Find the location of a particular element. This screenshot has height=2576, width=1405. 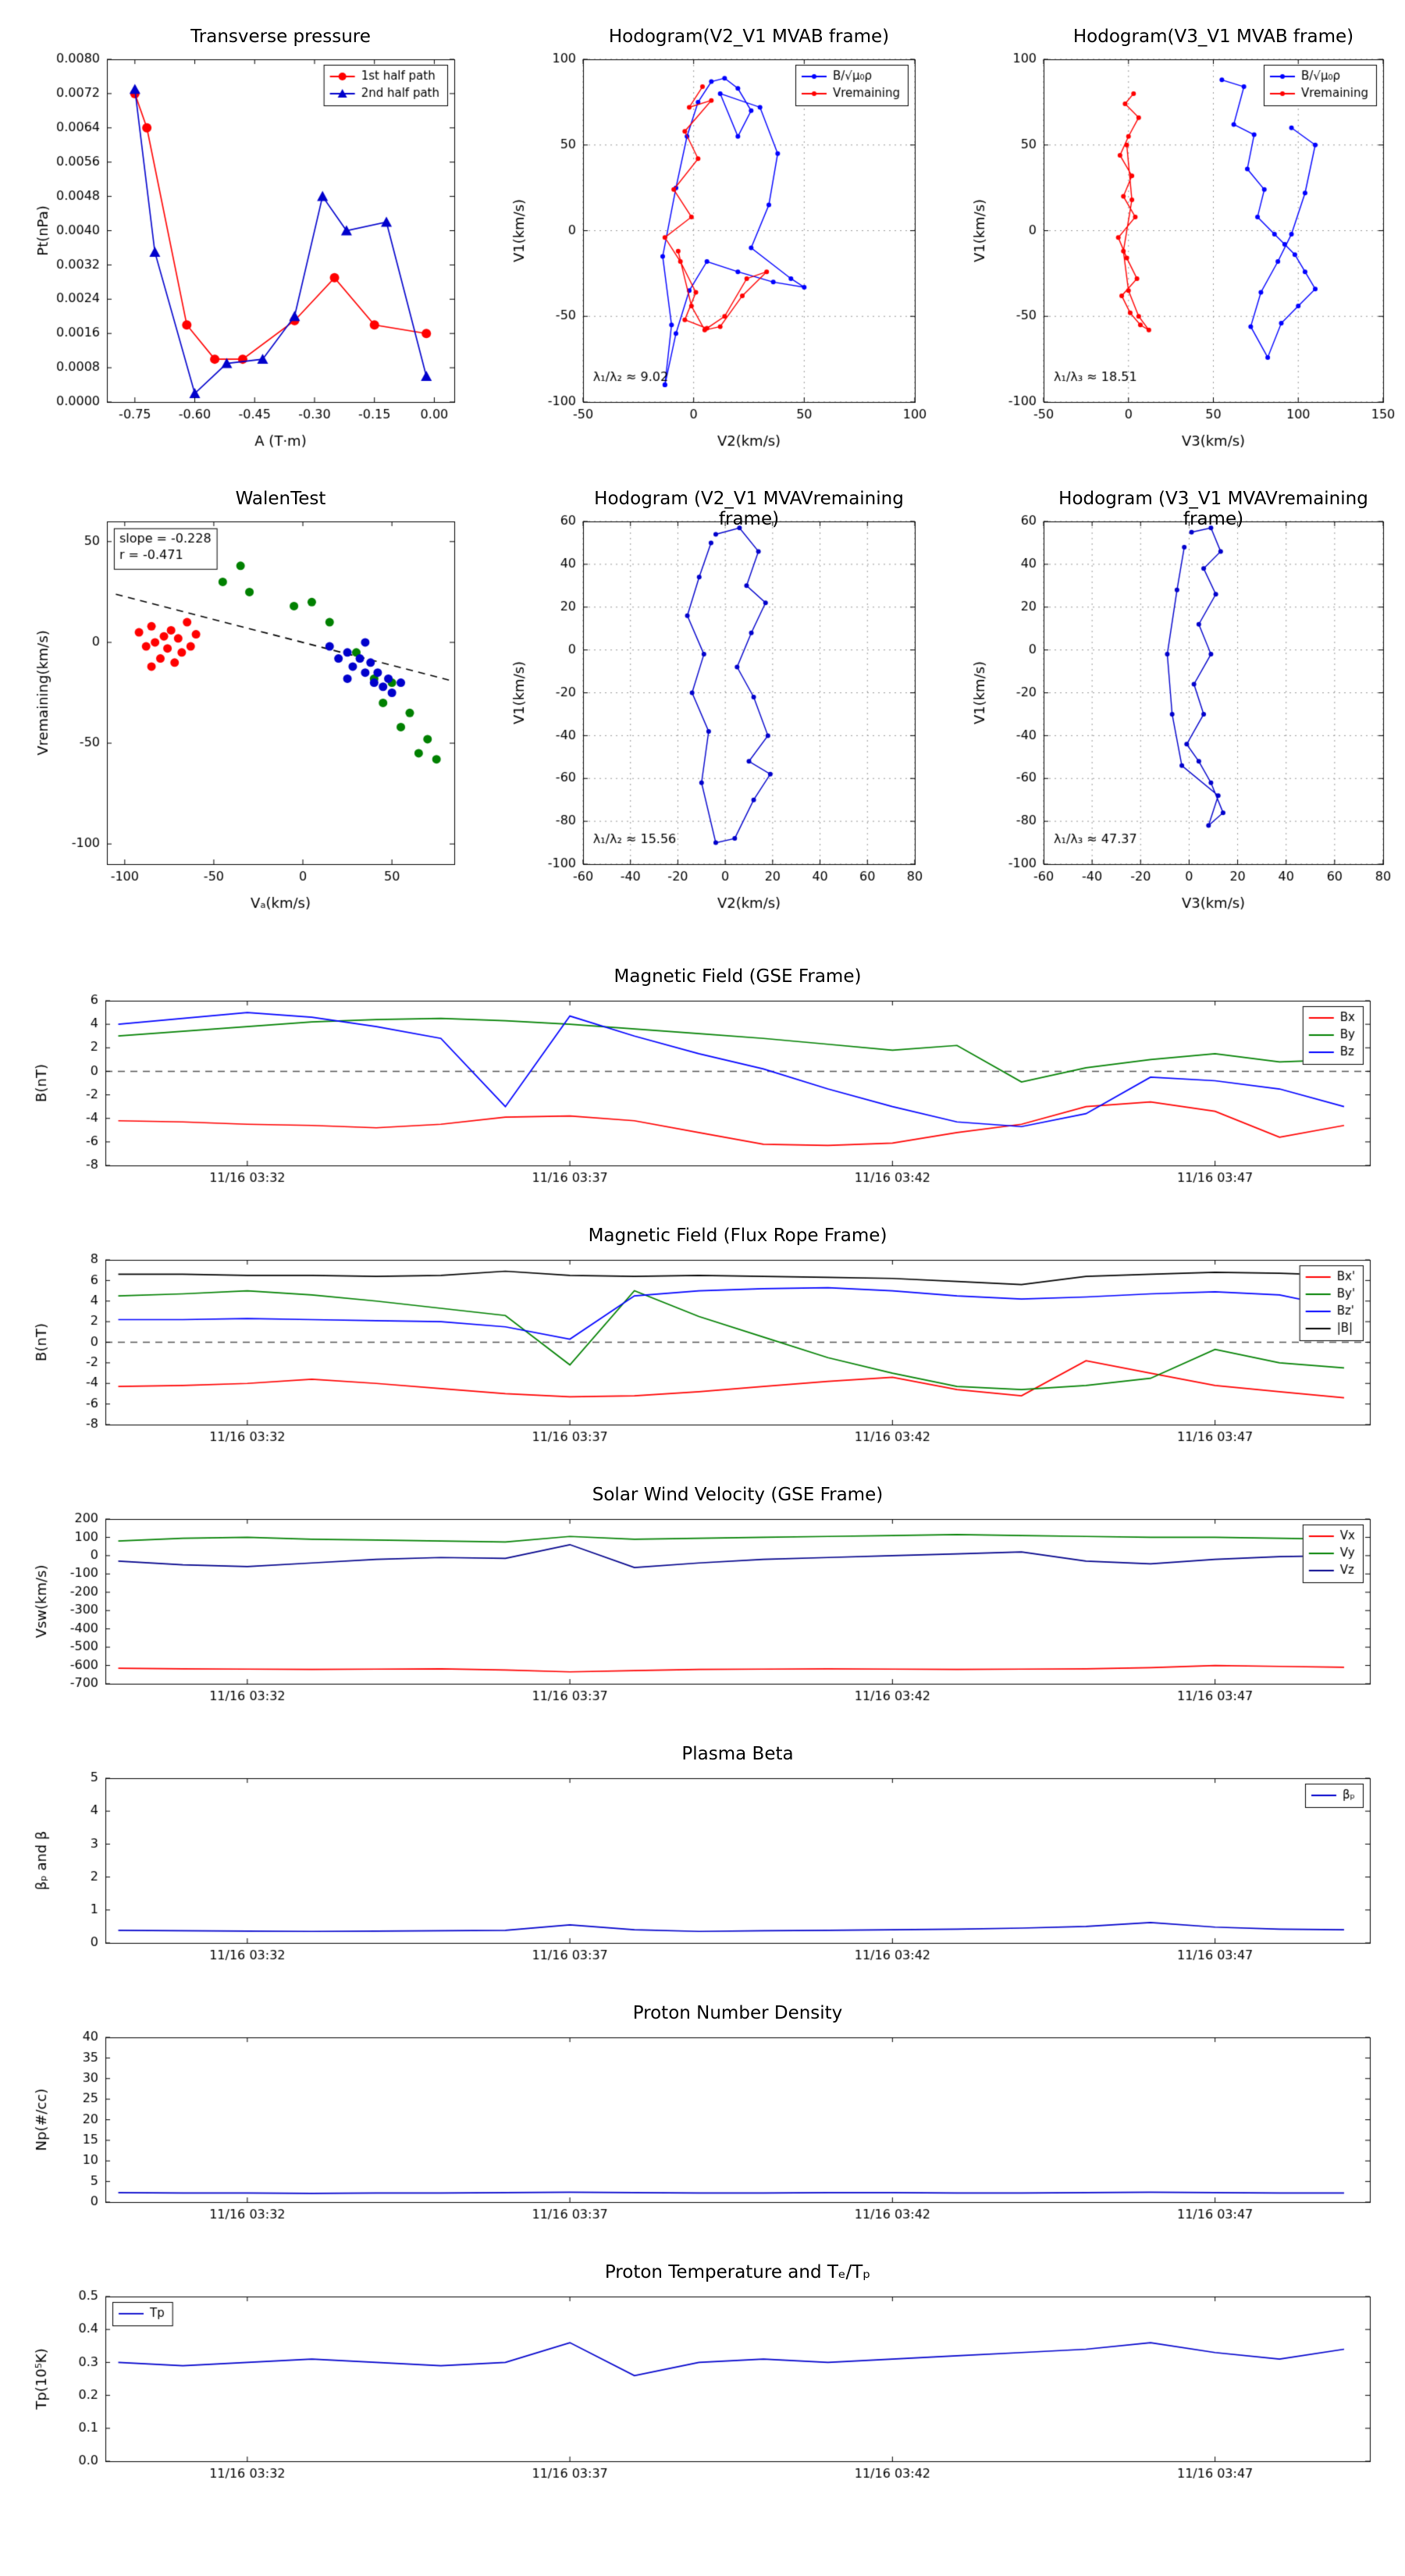

solar-wind-velocity-chart is located at coordinates (704, 1605).